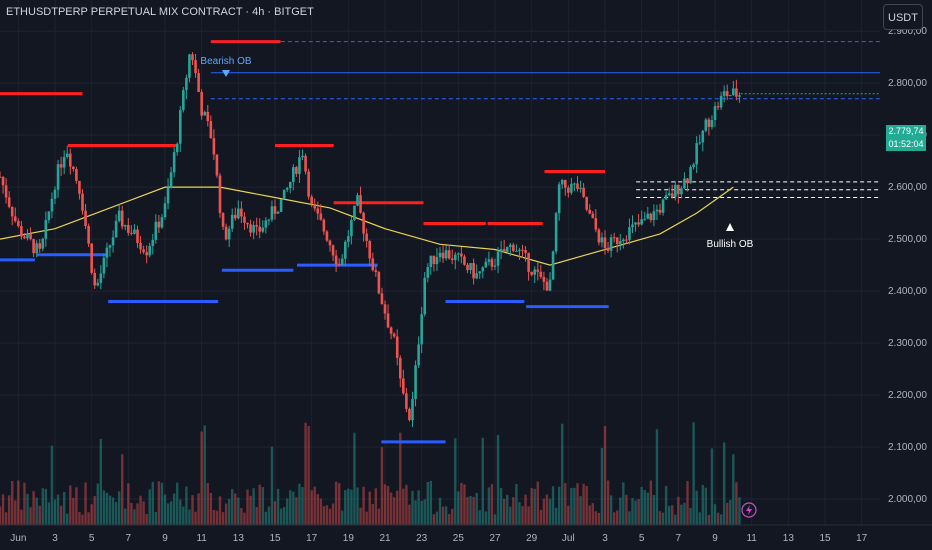  Describe the element at coordinates (903, 17) in the screenshot. I see `currency-button: USDT` at that location.